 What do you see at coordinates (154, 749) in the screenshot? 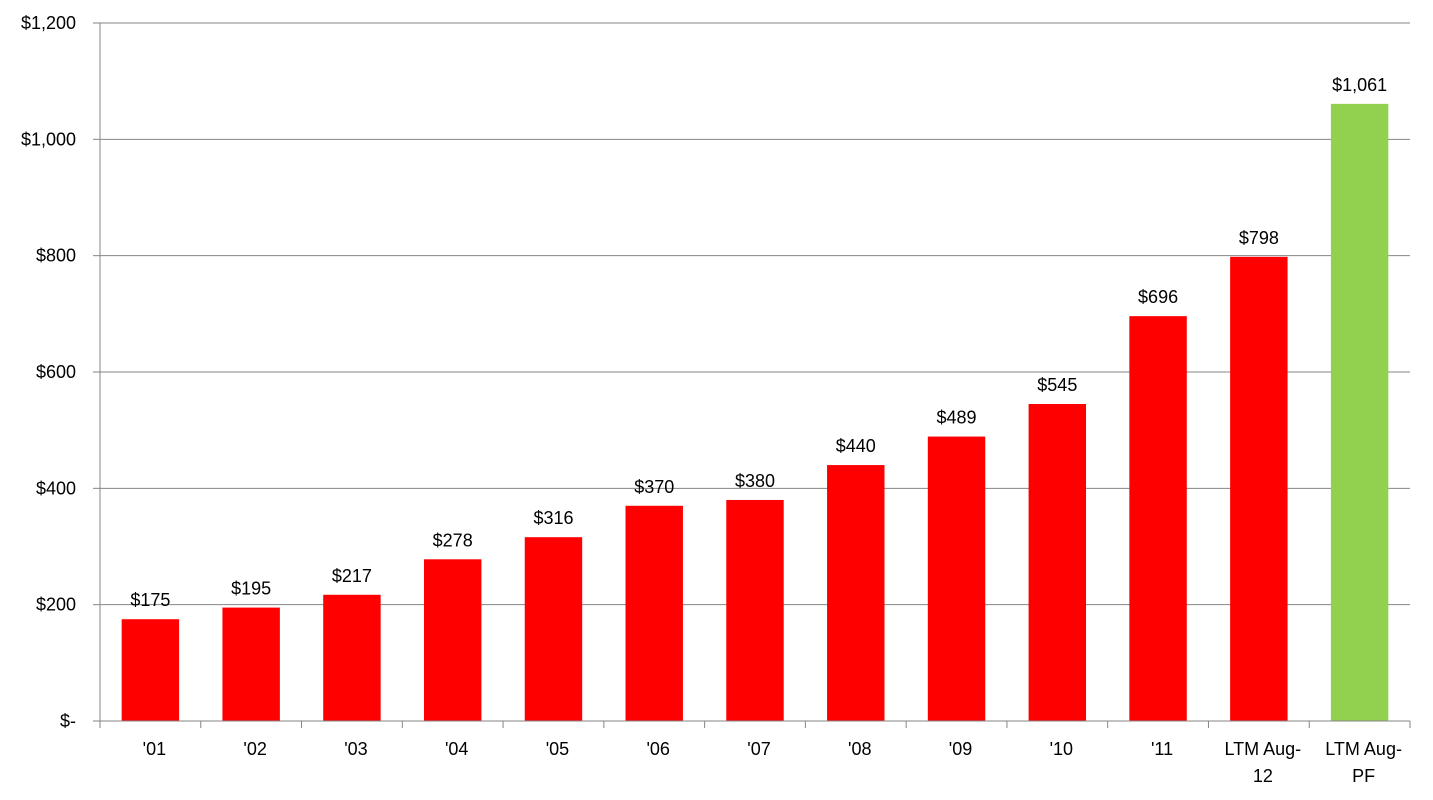
I see `x-tick-label: '01` at bounding box center [154, 749].